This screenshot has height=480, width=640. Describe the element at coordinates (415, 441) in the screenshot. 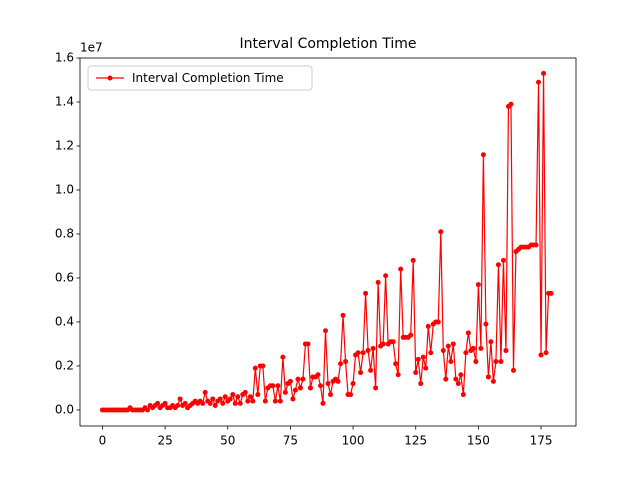

I see `x-tick-label: 125` at that location.